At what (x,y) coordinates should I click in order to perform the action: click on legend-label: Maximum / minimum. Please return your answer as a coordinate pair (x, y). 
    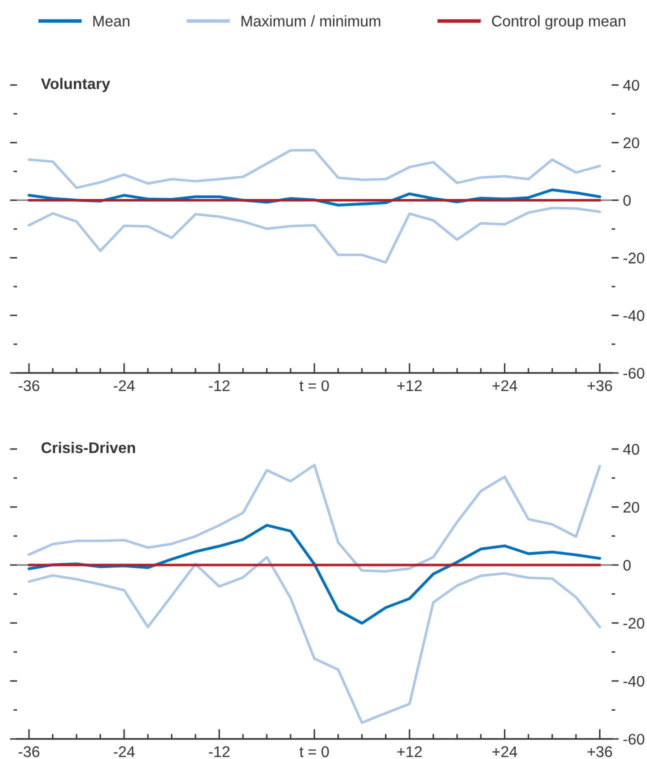
    Looking at the image, I should click on (311, 20).